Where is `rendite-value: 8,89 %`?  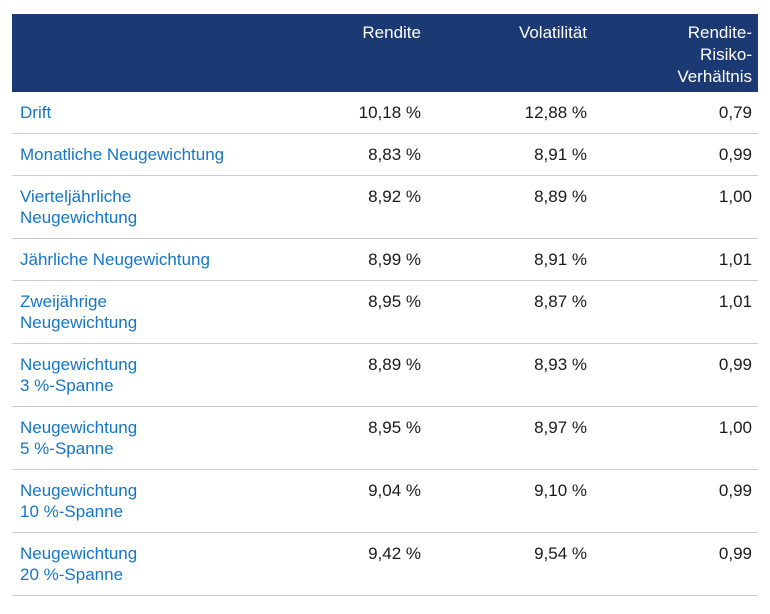
rendite-value: 8,89 % is located at coordinates (394, 364).